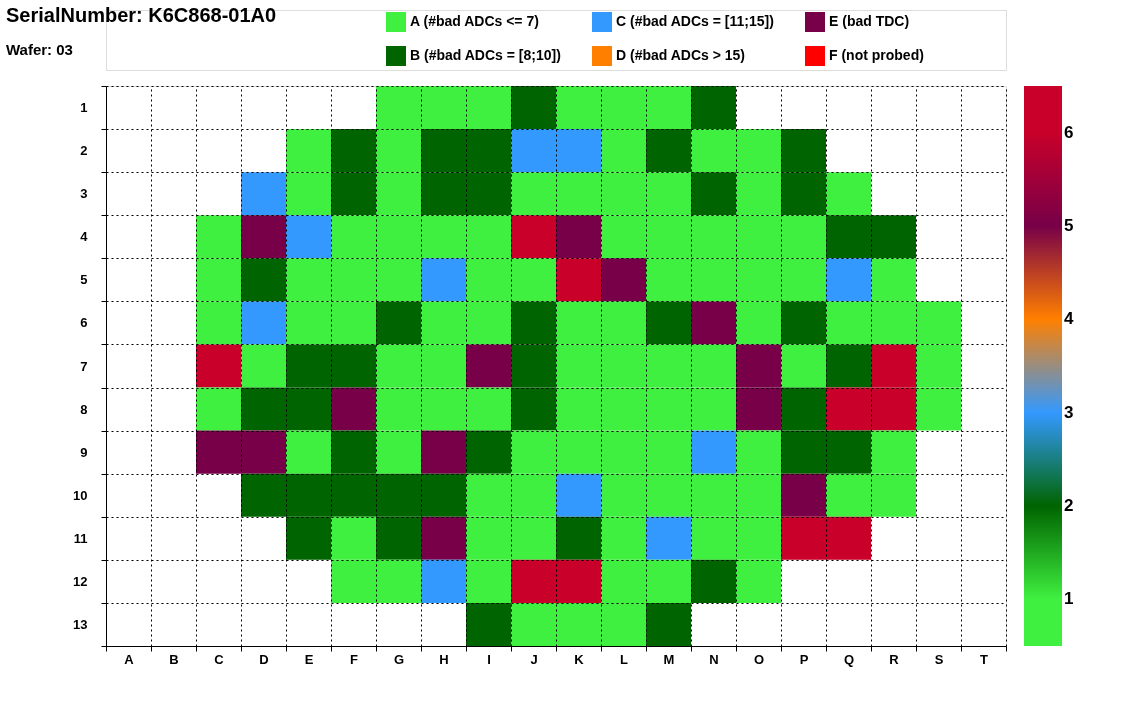 This screenshot has height=711, width=1124. What do you see at coordinates (84, 237) in the screenshot?
I see `y-tick-label: 4` at bounding box center [84, 237].